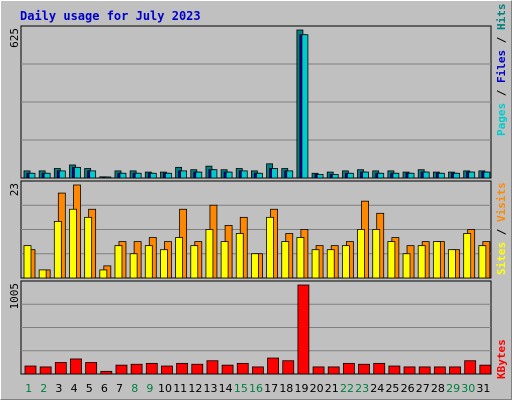 The image size is (512, 400). What do you see at coordinates (501, 228) in the screenshot?
I see `legend-sites-visits: Sites / Visits` at bounding box center [501, 228].